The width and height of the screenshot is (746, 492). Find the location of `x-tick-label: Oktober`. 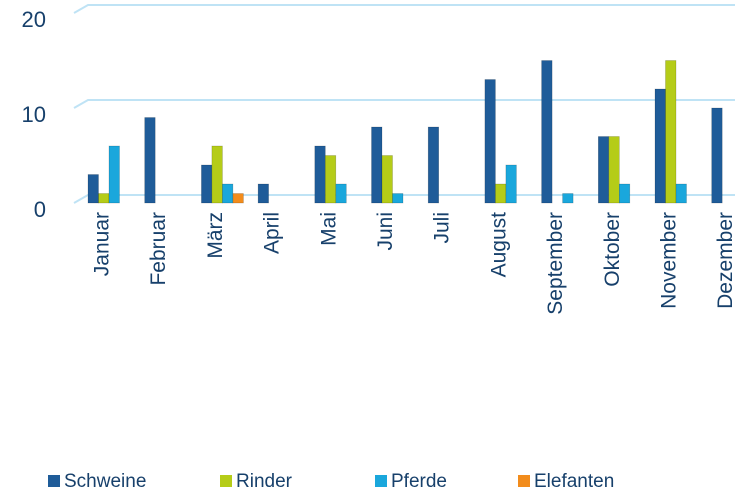

x-tick-label: Oktober is located at coordinates (612, 249).